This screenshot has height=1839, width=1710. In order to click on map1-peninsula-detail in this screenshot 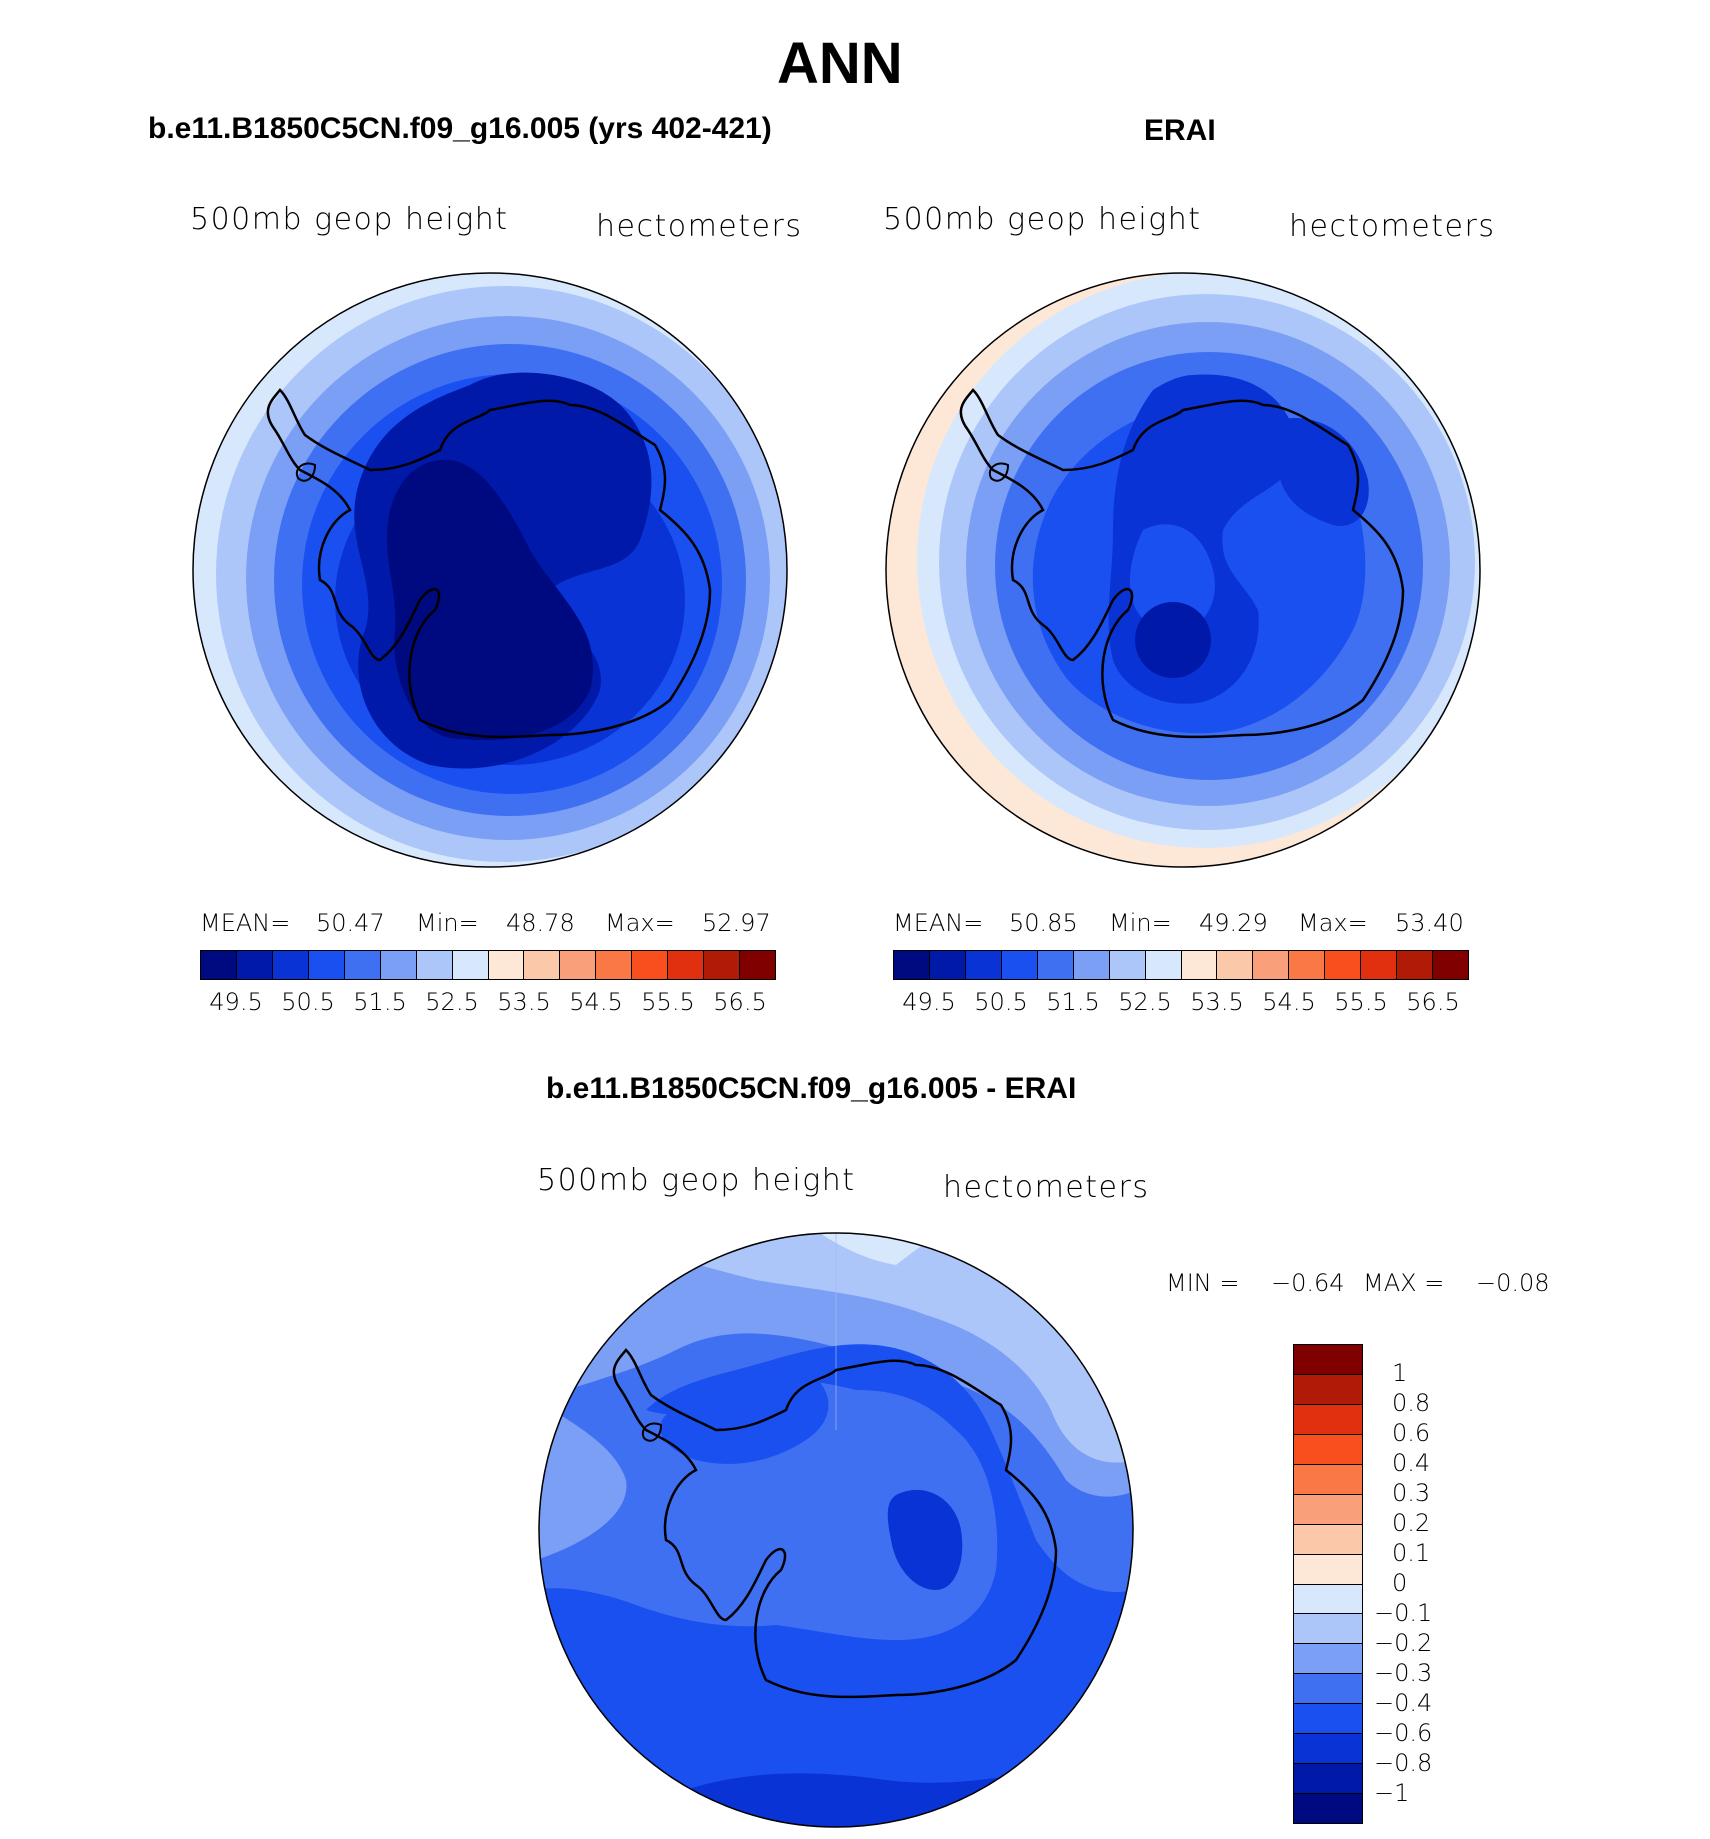, I will do `click(306, 472)`.